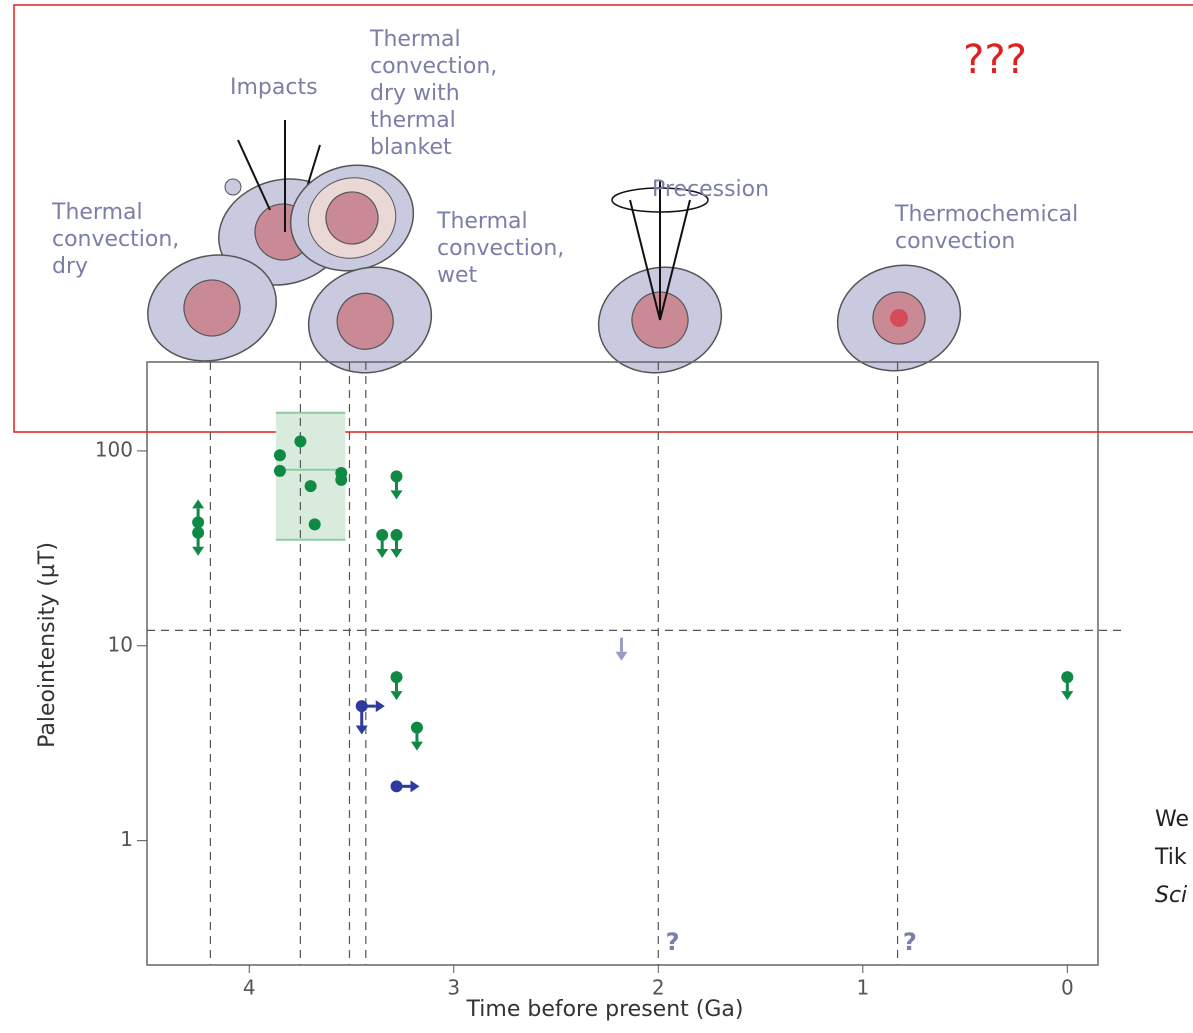  What do you see at coordinates (995, 60) in the screenshot?
I see `annotation: ???` at bounding box center [995, 60].